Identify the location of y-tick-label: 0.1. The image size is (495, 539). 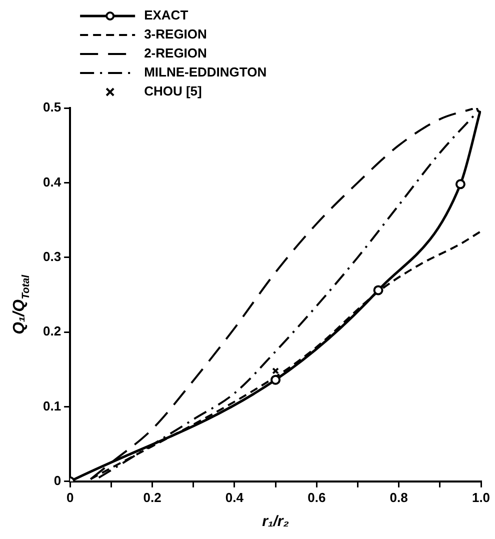
(52, 406).